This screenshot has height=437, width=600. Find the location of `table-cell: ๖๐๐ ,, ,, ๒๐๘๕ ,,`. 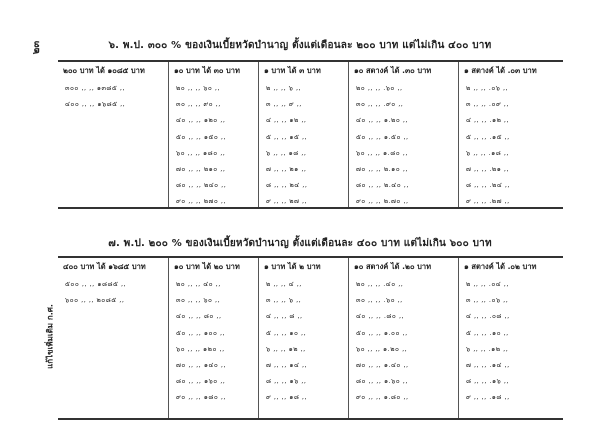

table-cell: ๖๐๐ ,, ,, ๒๐๘๕ ,, is located at coordinates (95, 300).